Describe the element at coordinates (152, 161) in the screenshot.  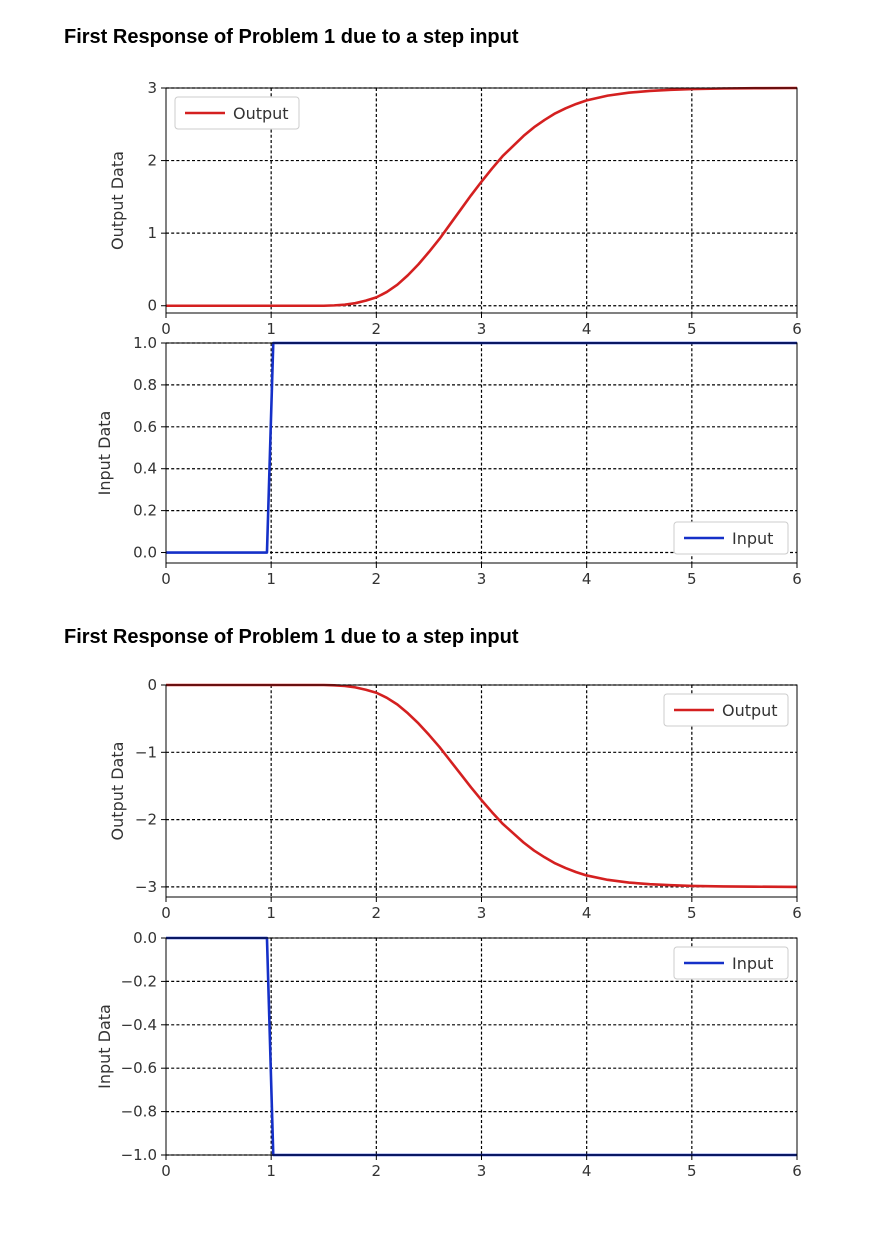
I see `y-tick-label: 2` at that location.